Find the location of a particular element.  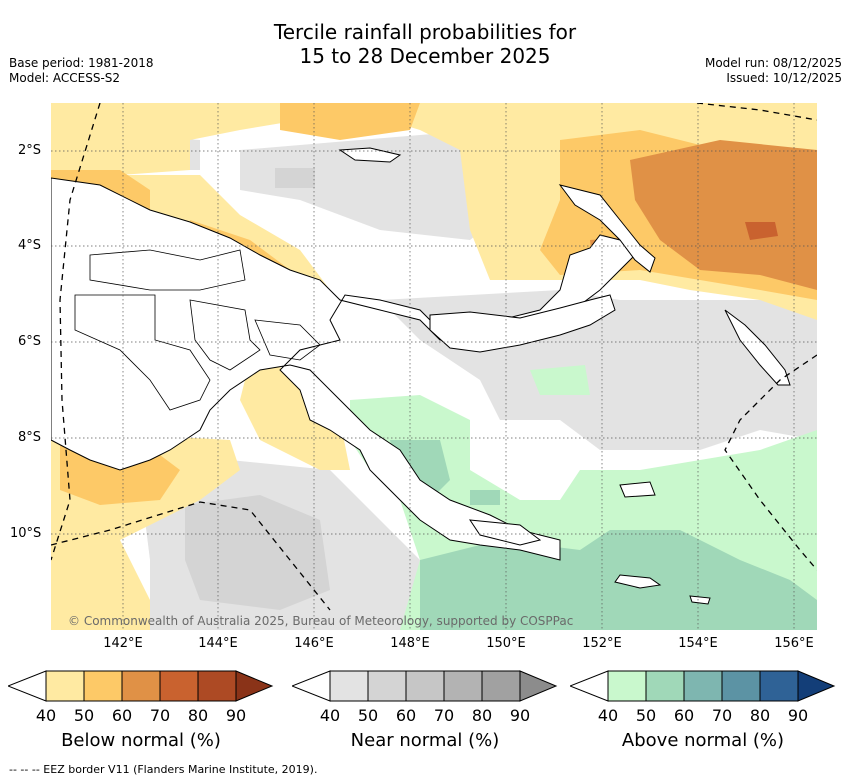

legend-caption: Above normal (%) is located at coordinates (703, 740).